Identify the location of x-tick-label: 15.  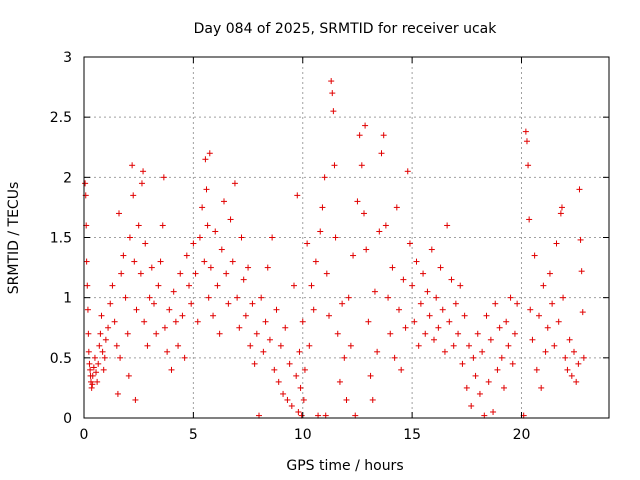
(412, 435).